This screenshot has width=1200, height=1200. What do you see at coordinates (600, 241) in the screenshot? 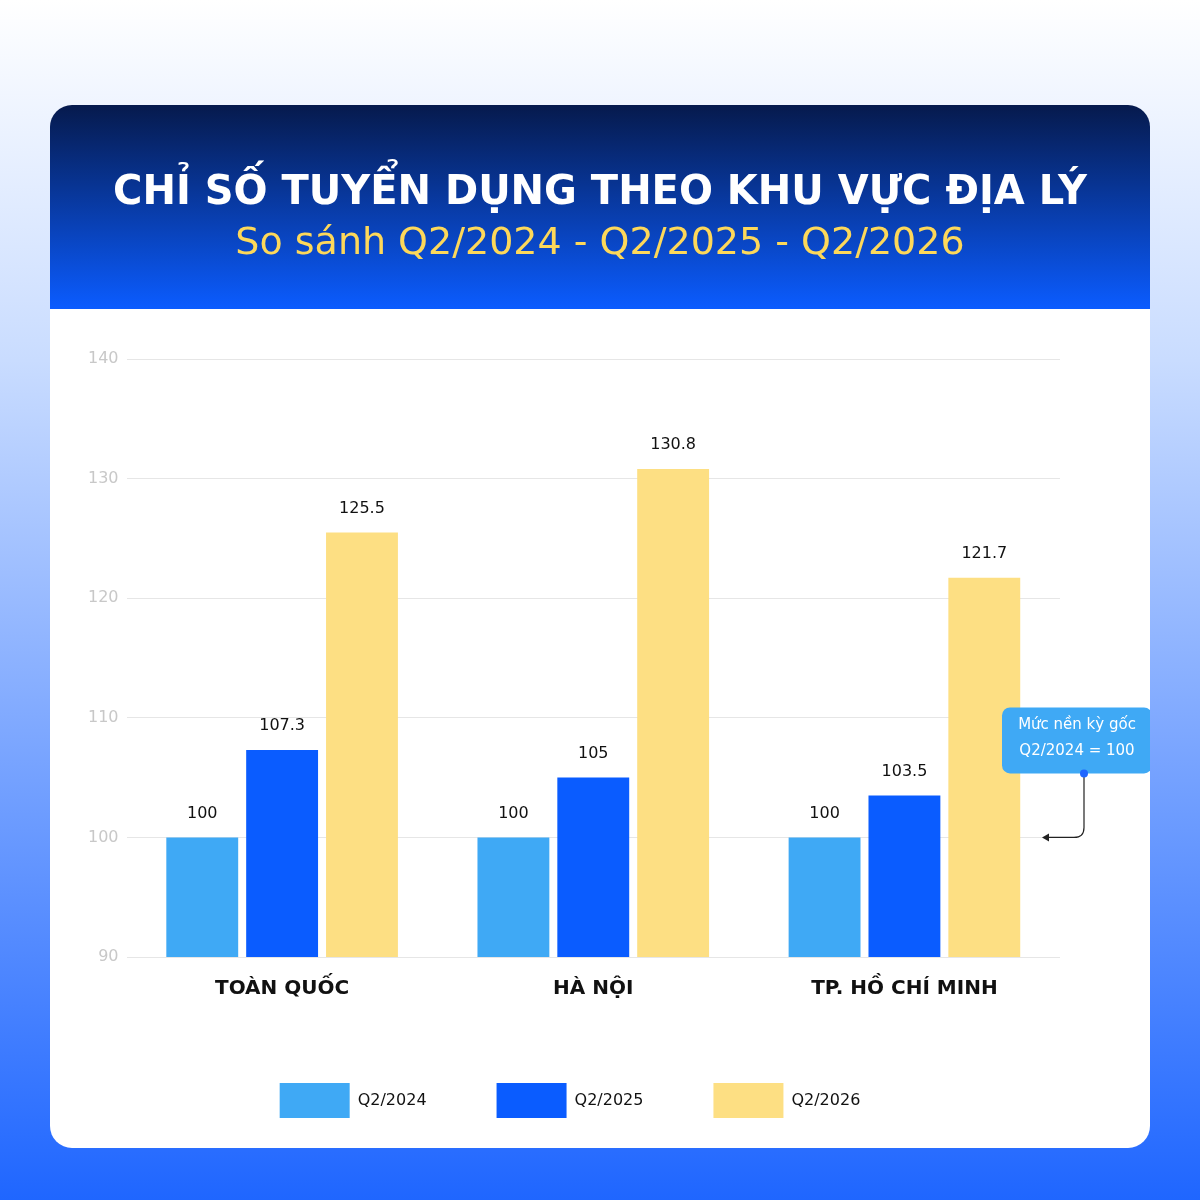
I see `chart-subtitle: So sánh Q2/2024 - Q2/2025 - Q2/2026` at bounding box center [600, 241].